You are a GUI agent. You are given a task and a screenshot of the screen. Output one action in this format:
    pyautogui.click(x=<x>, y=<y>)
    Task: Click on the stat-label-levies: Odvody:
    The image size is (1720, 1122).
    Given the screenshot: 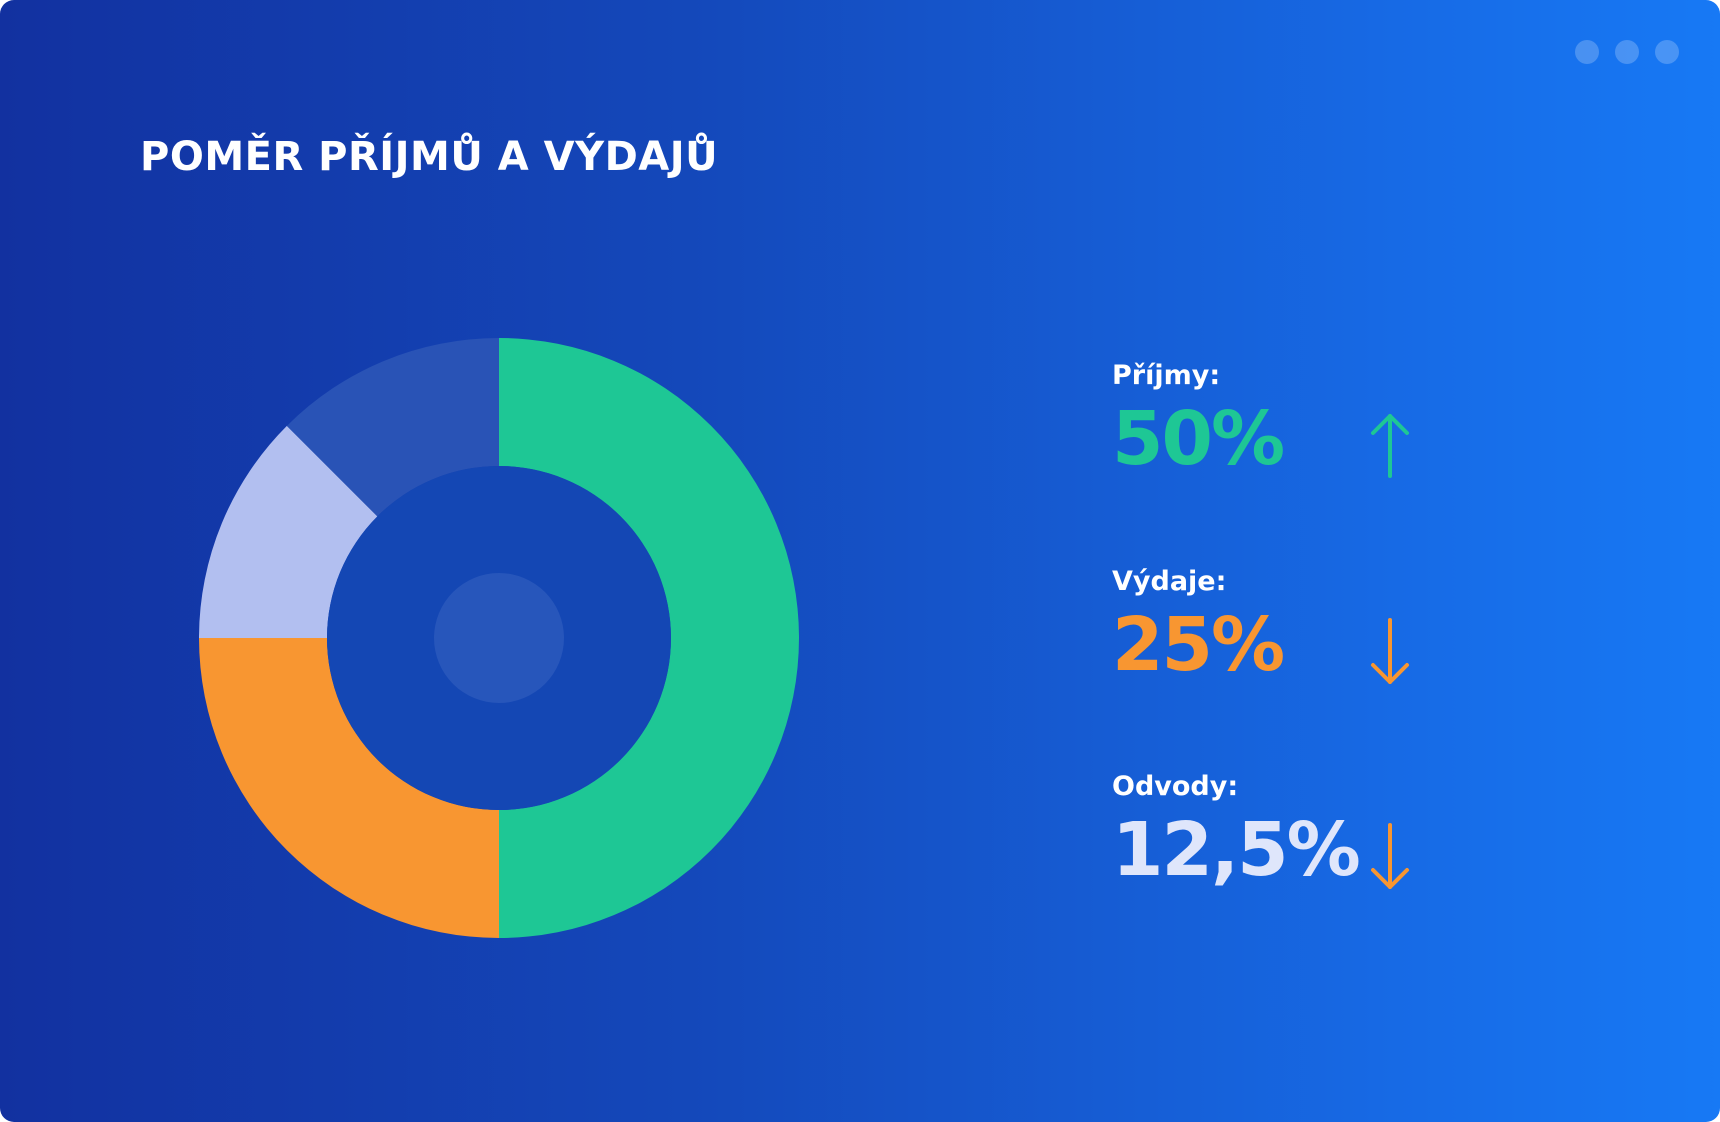 What is the action you would take?
    pyautogui.click(x=1175, y=786)
    